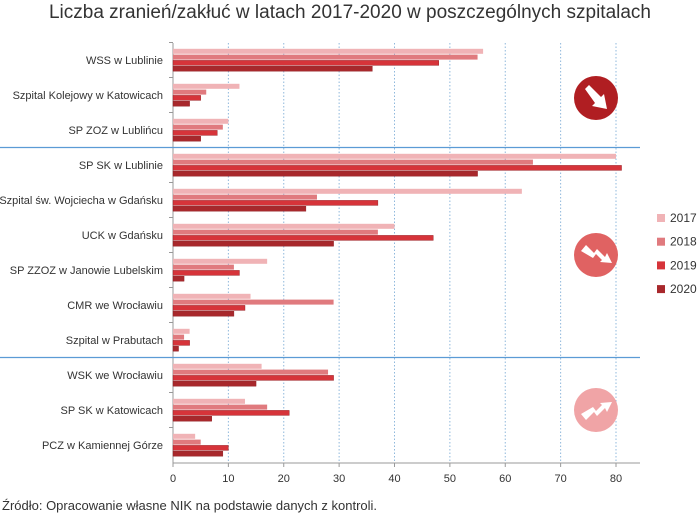  What do you see at coordinates (616, 479) in the screenshot?
I see `x-tick-label: 80` at bounding box center [616, 479].